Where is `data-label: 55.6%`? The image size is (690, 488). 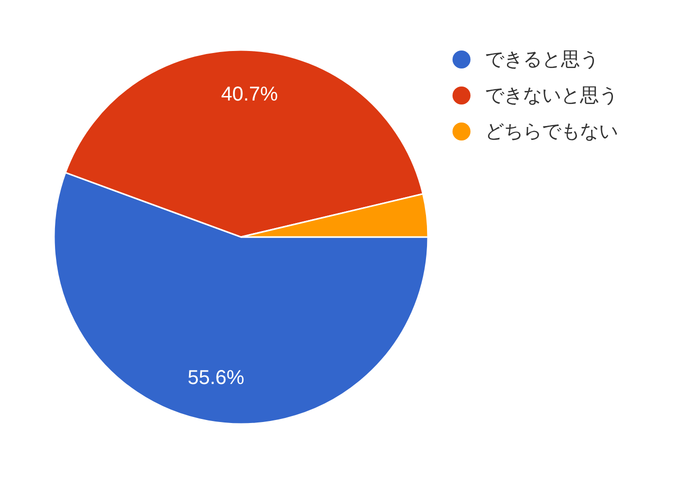 data-label: 55.6% is located at coordinates (216, 377).